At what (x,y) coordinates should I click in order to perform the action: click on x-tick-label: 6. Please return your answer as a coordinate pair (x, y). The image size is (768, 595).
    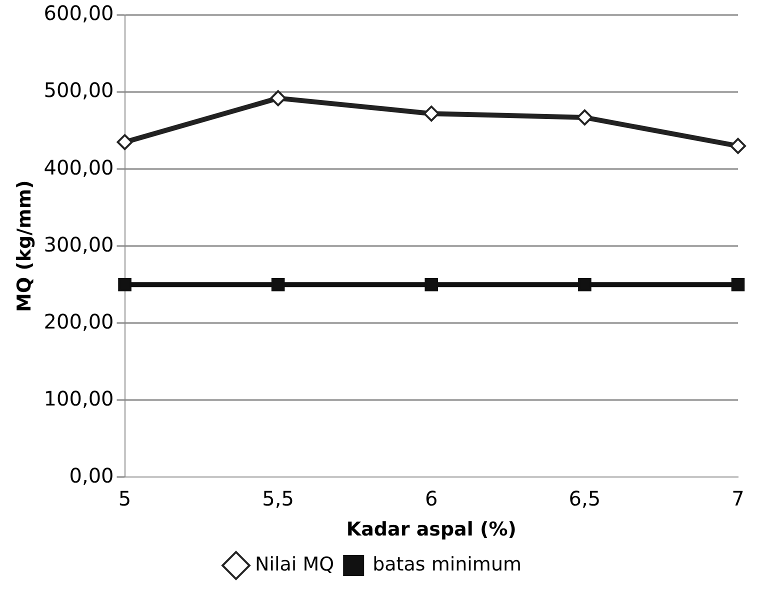
    Looking at the image, I should click on (431, 498).